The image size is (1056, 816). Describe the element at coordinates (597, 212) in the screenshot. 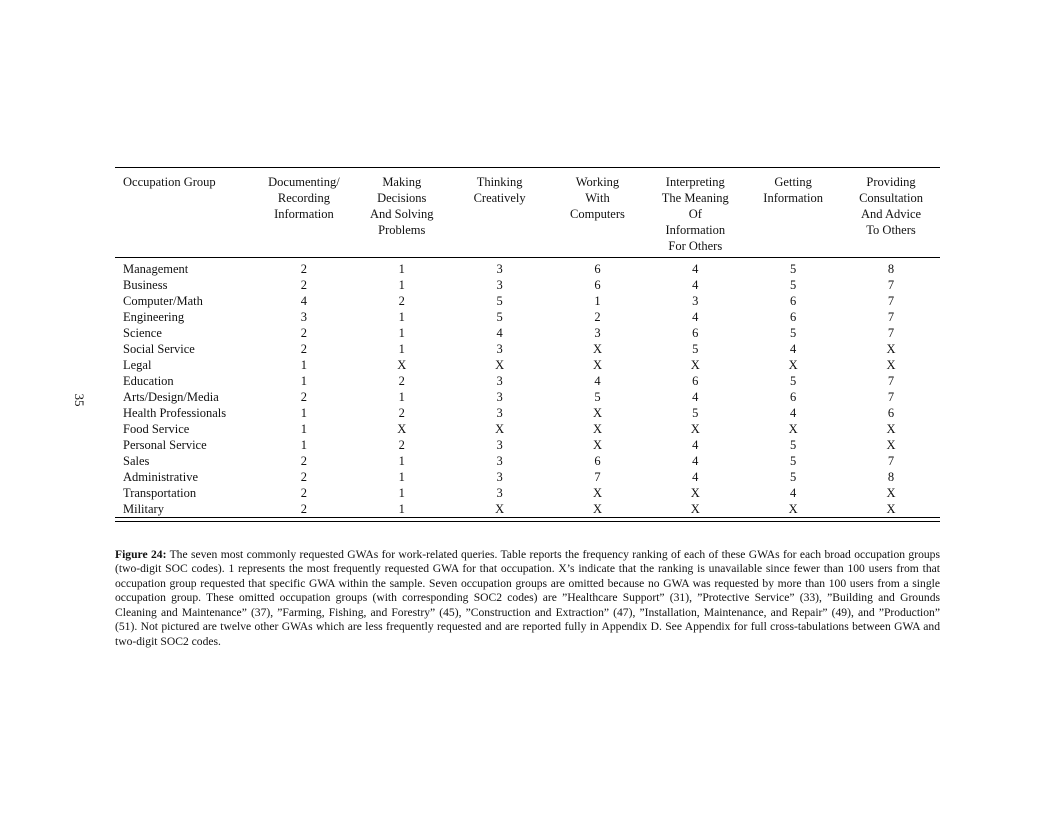

I see `column-header: Working With Computers` at that location.